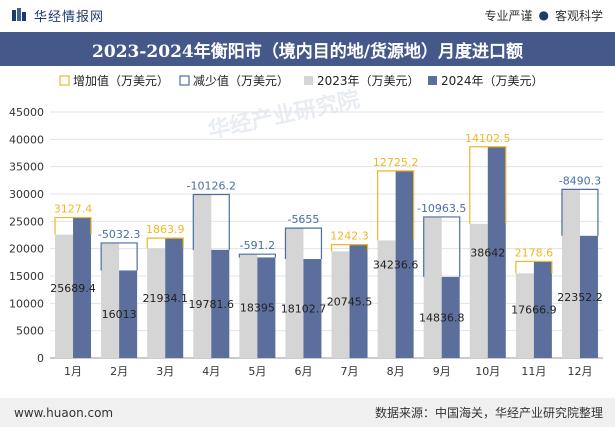 The height and width of the screenshot is (427, 615). What do you see at coordinates (303, 371) in the screenshot?
I see `x-tick-label: 6月` at bounding box center [303, 371].